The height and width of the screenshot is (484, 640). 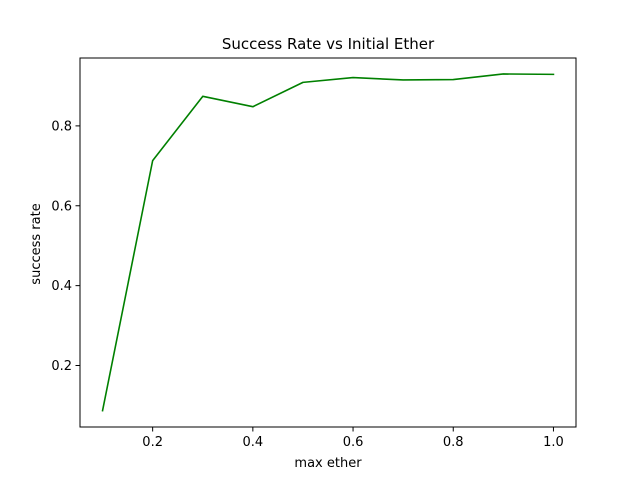 What do you see at coordinates (253, 442) in the screenshot?
I see `x-tick-label: 0.4` at bounding box center [253, 442].